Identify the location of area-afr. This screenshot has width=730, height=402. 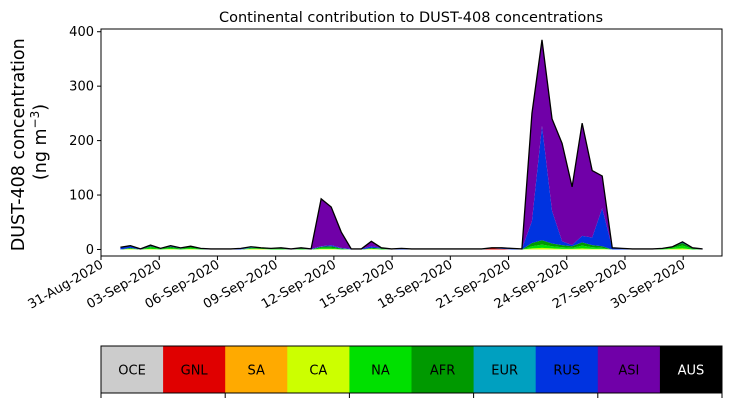
(411, 245).